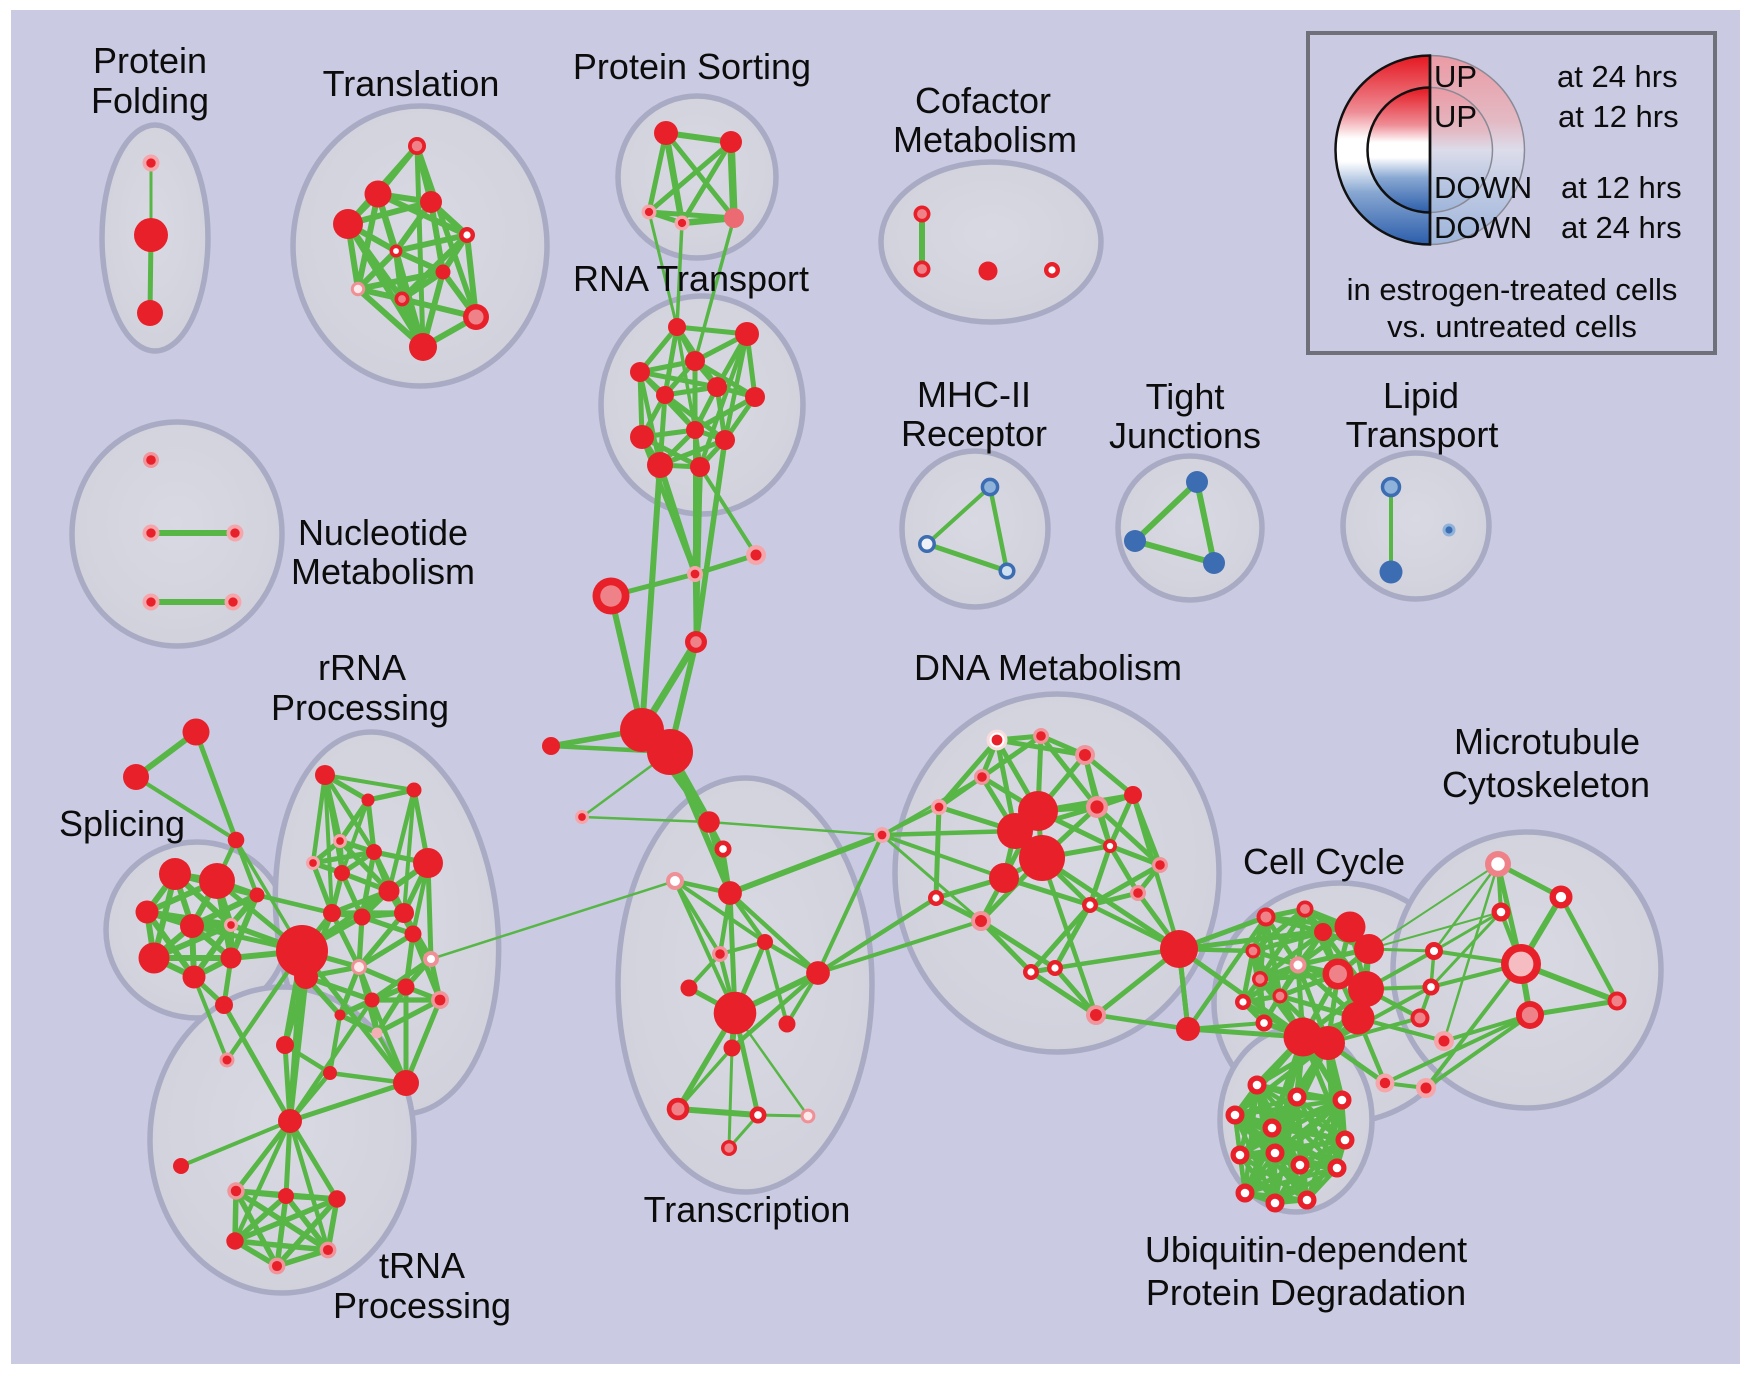 This screenshot has height=1376, width=1750. I want to click on svg-text: Translation, so click(411, 83).